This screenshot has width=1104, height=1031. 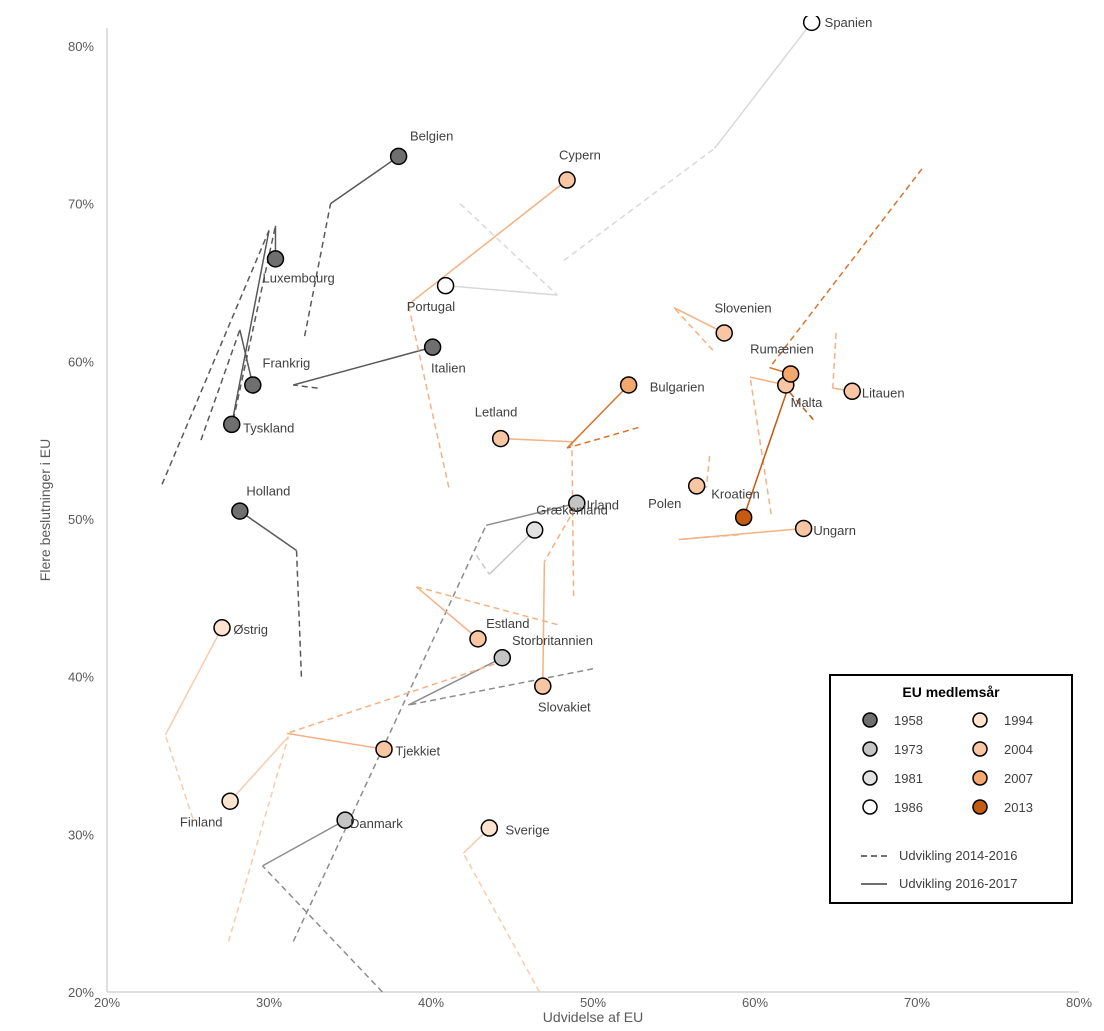 I want to click on y-tick-label: 70%, so click(x=81, y=204).